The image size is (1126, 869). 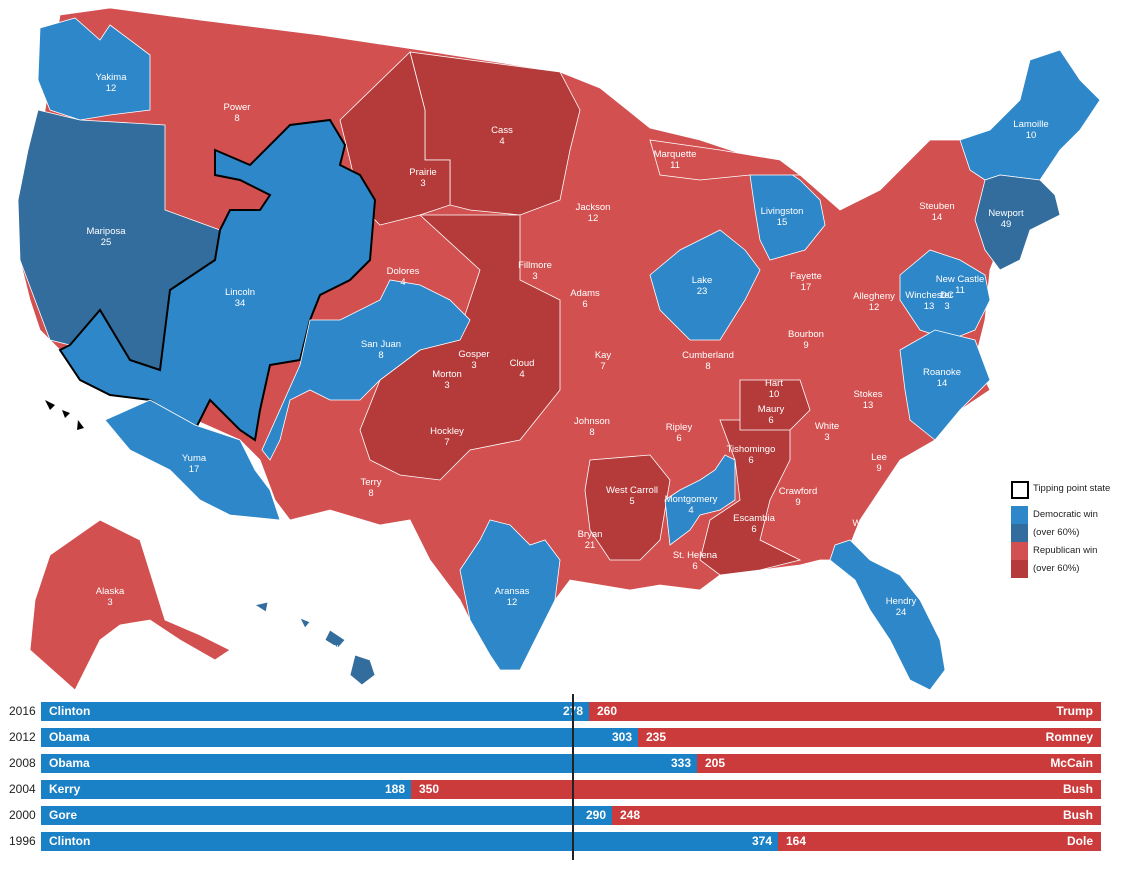 I want to click on region-name: Newport, so click(x=1006, y=213).